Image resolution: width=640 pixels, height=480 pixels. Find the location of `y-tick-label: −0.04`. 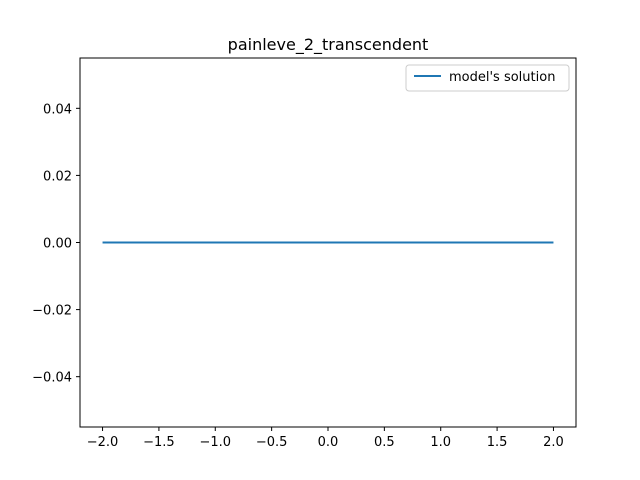

y-tick-label: −0.04 is located at coordinates (52, 378).